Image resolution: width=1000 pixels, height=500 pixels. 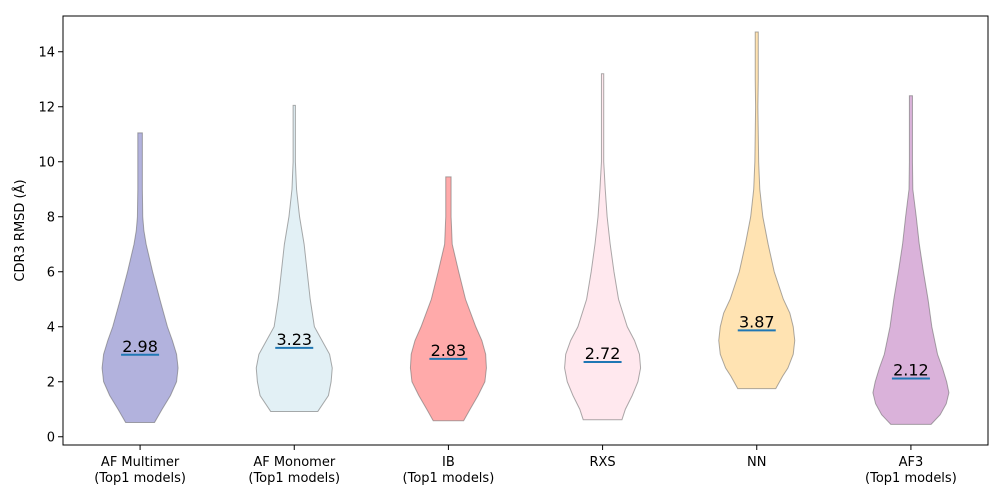 What do you see at coordinates (294, 462) in the screenshot?
I see `x-tick-label-1: AF Monomer` at bounding box center [294, 462].